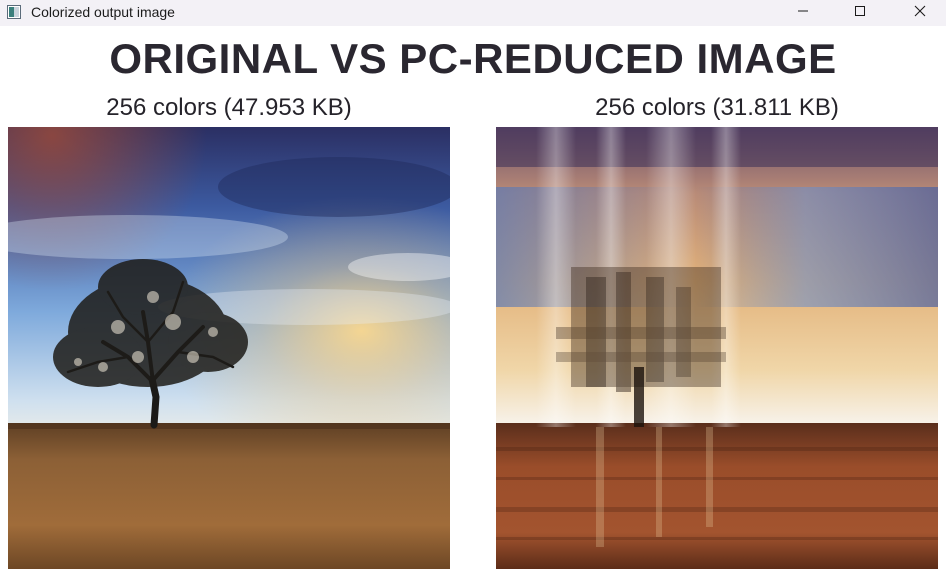 This screenshot has width=946, height=577. I want to click on minimize-icon, so click(803, 13).